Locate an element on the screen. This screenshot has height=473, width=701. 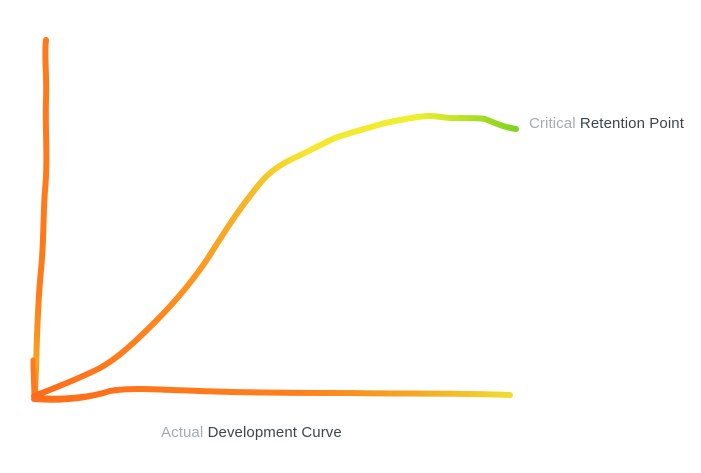
horizontal-axis-double-stroke is located at coordinates (75, 393).